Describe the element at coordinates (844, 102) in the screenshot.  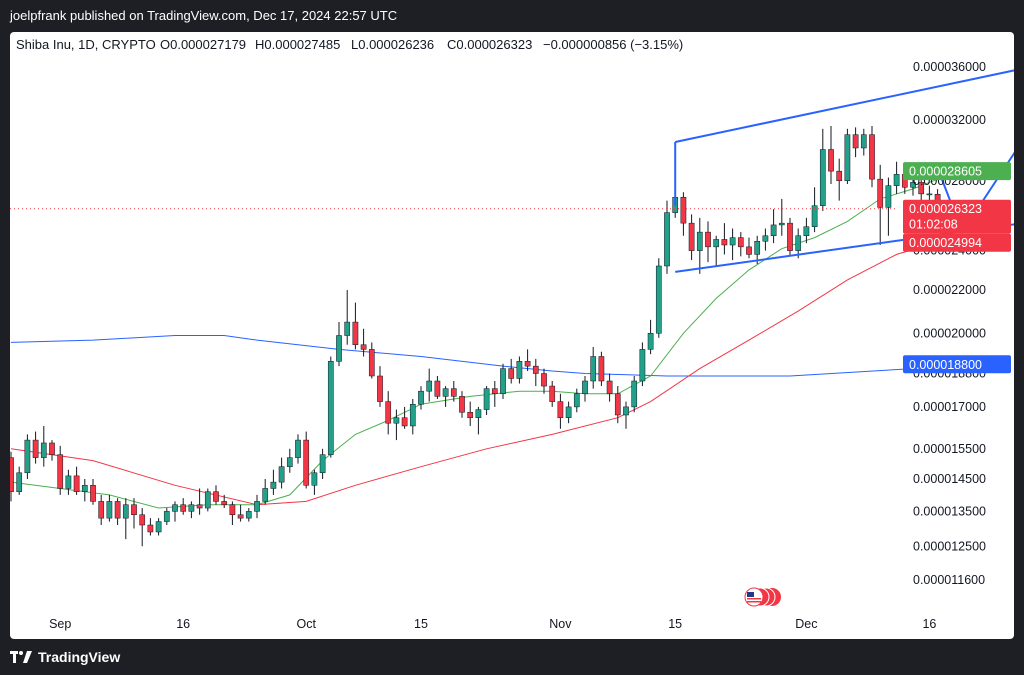
I see `channel-upper-line` at that location.